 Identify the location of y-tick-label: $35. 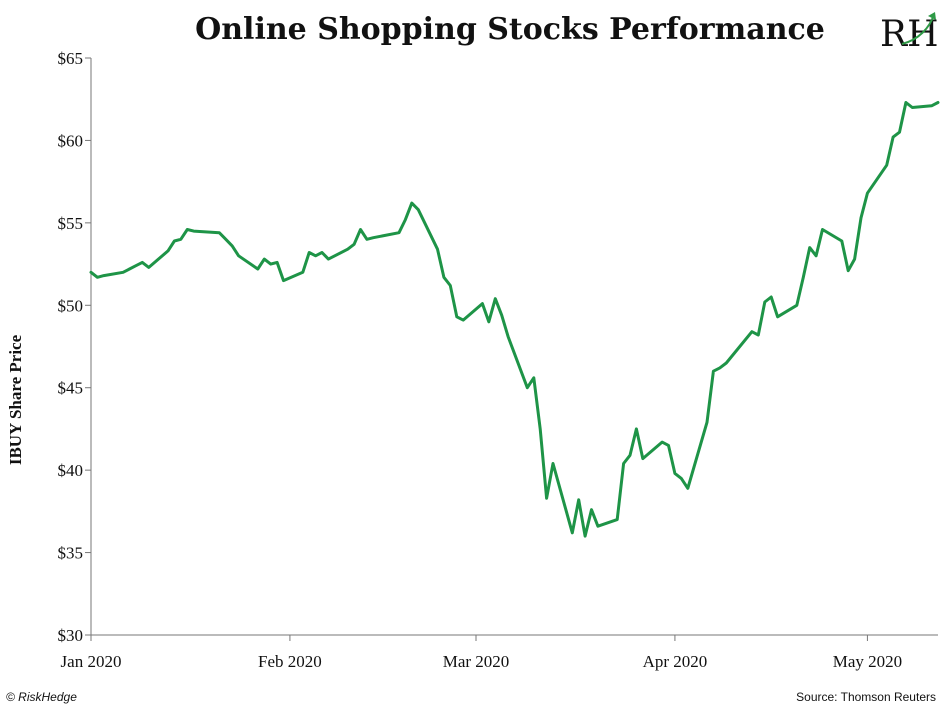
(71, 553).